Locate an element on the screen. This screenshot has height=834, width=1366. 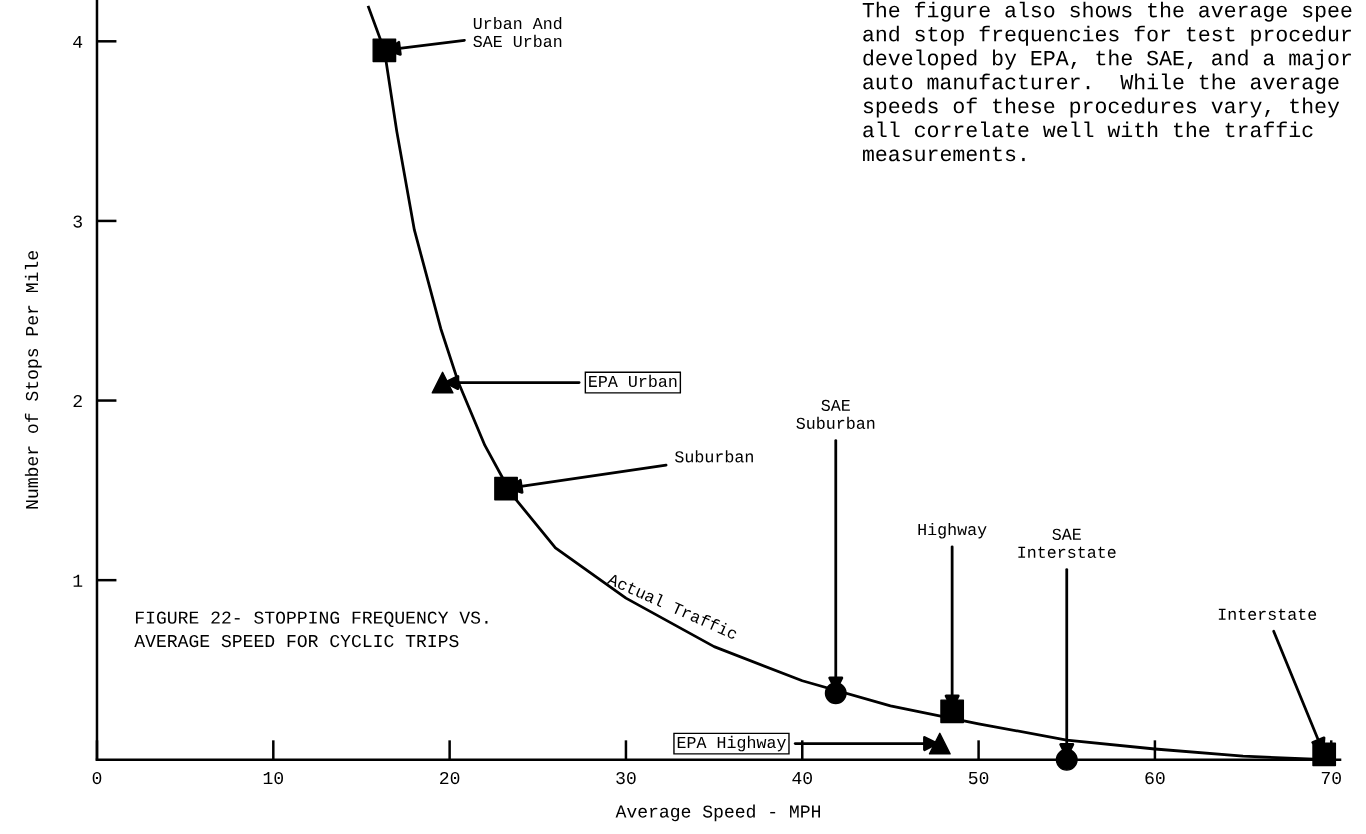
annotation: EPA Urban is located at coordinates (633, 381).